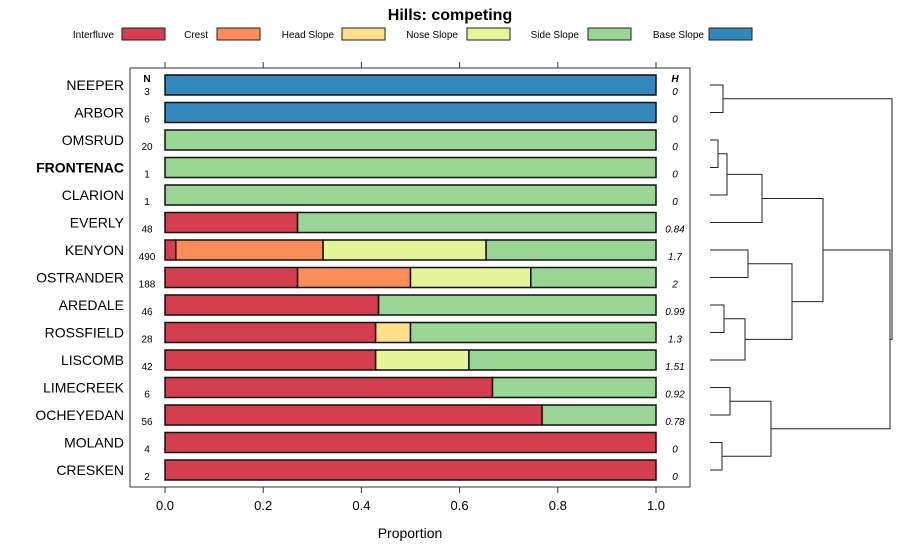 This screenshot has width=900, height=560. What do you see at coordinates (95, 85) in the screenshot?
I see `row-label: NEEPER` at bounding box center [95, 85].